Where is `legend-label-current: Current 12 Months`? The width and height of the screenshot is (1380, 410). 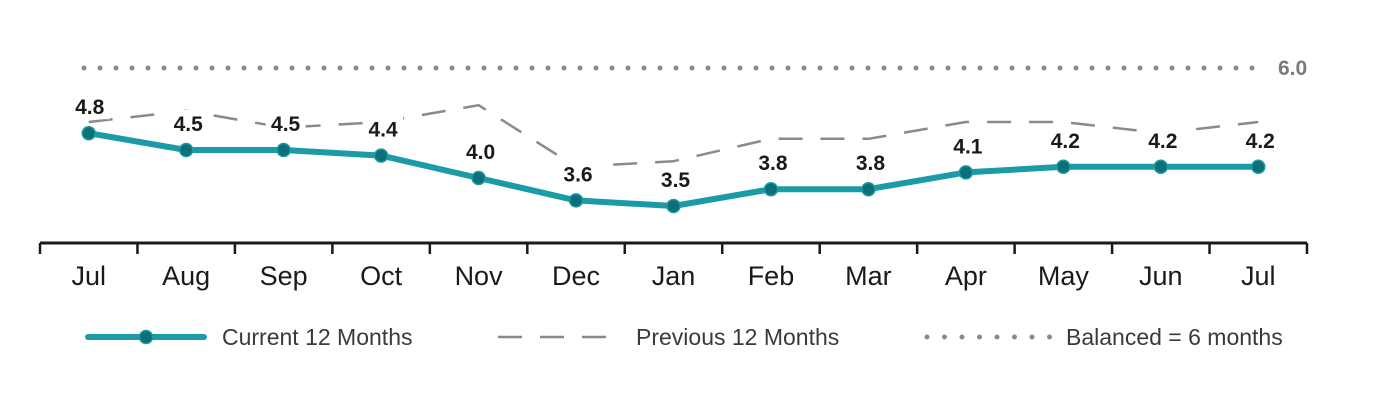 legend-label-current: Current 12 Months is located at coordinates (317, 337).